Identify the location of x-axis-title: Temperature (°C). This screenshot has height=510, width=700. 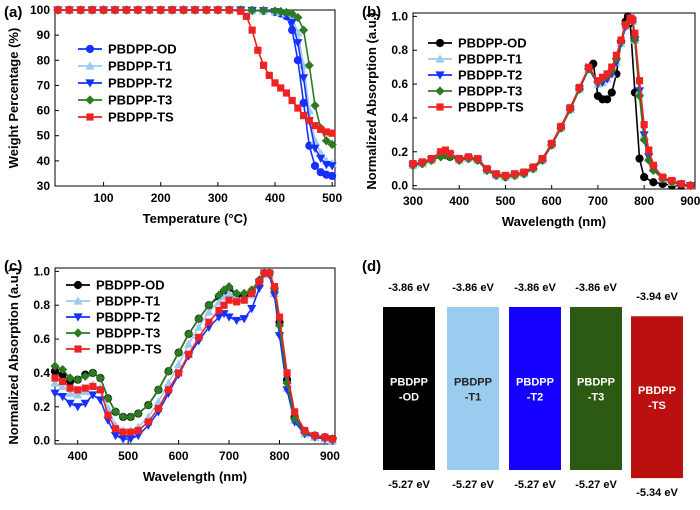
(195, 218).